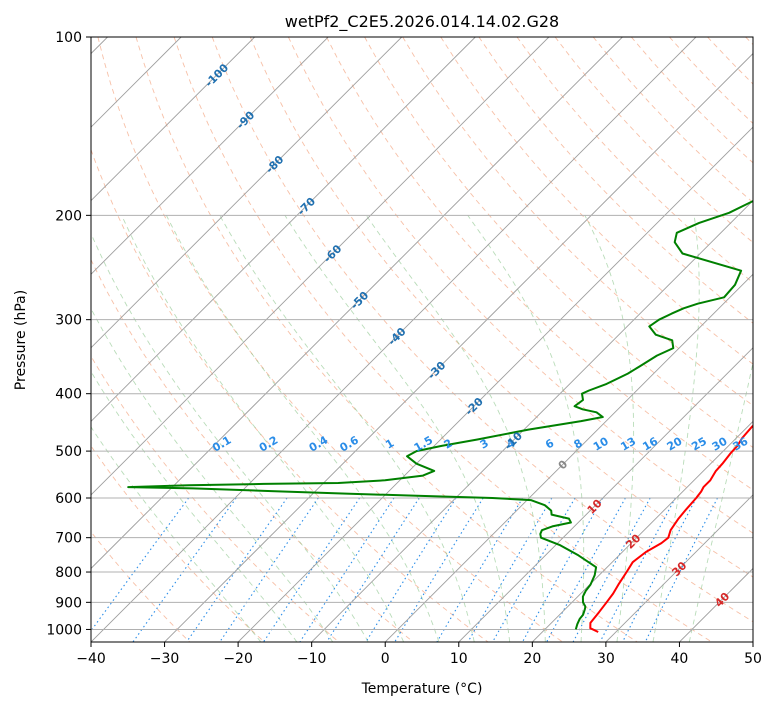 The height and width of the screenshot is (708, 775). Describe the element at coordinates (459, 659) in the screenshot. I see `x-tick-label: 10` at that location.